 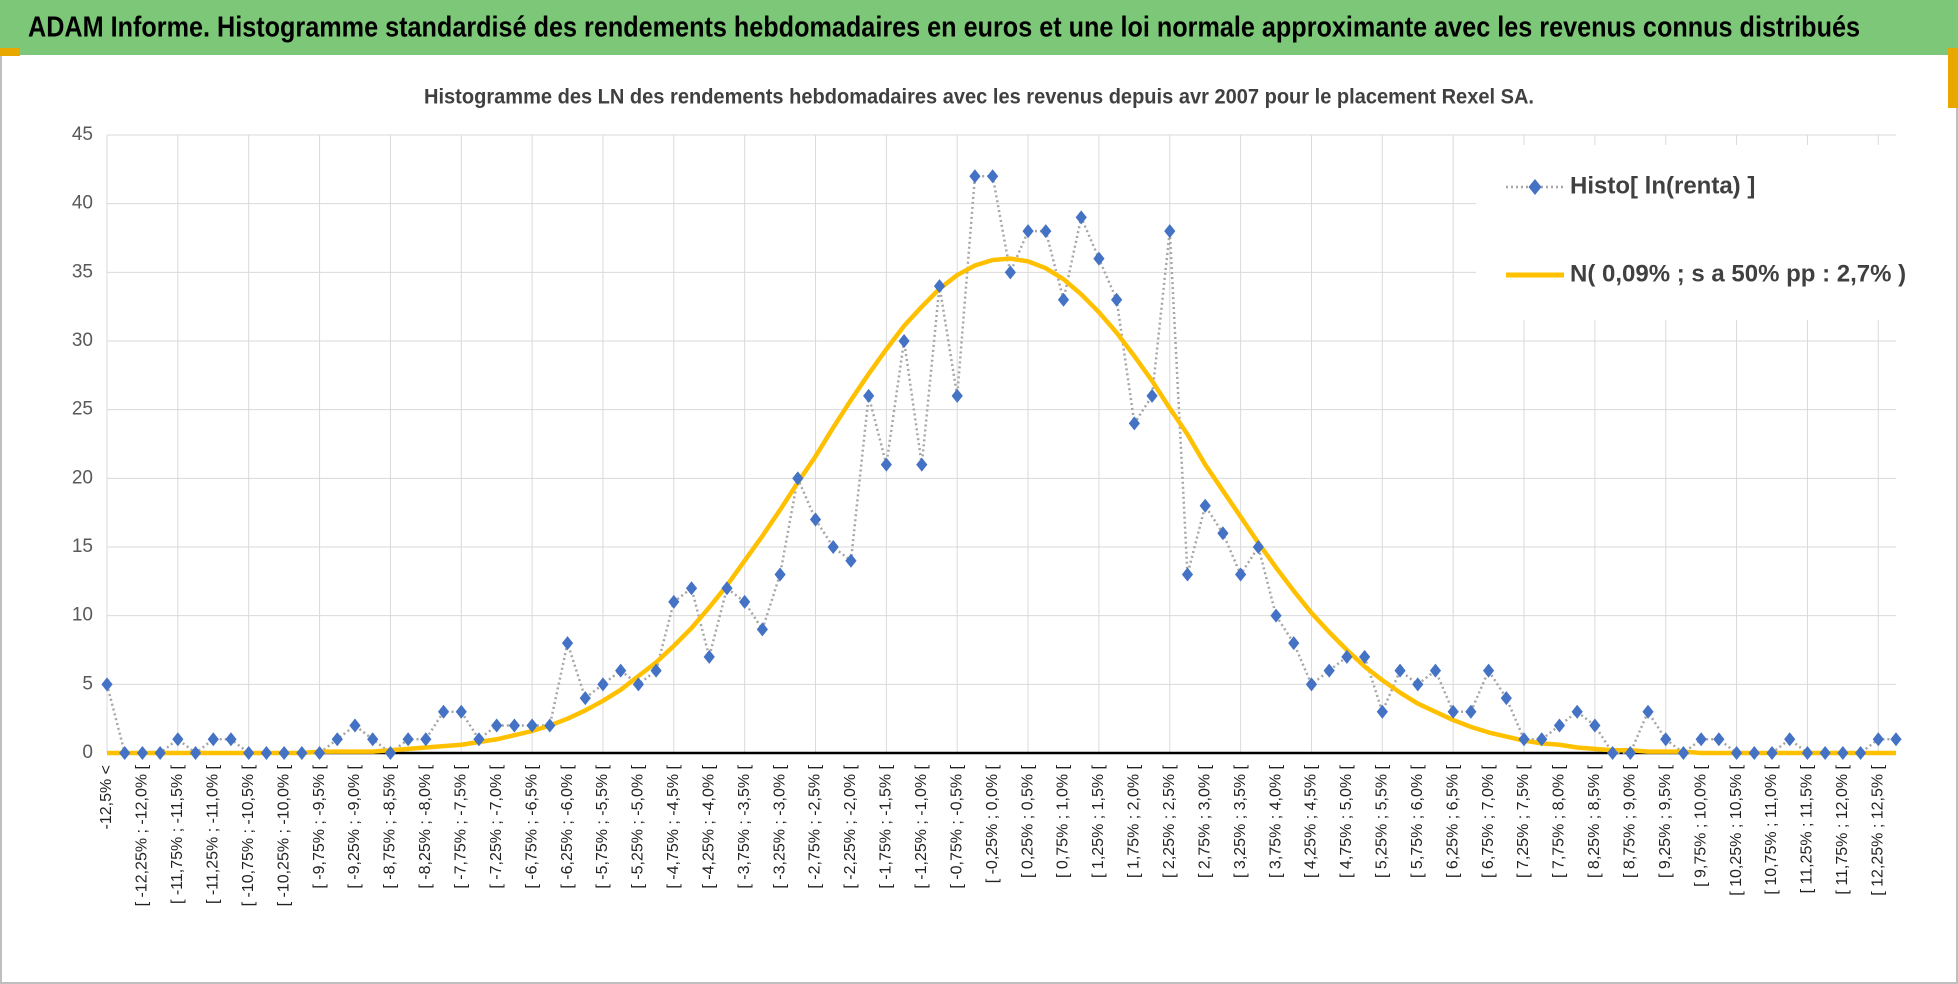 I want to click on x-tick-label: [ 7,25% ; 7,5% [, so click(x=1523, y=821).